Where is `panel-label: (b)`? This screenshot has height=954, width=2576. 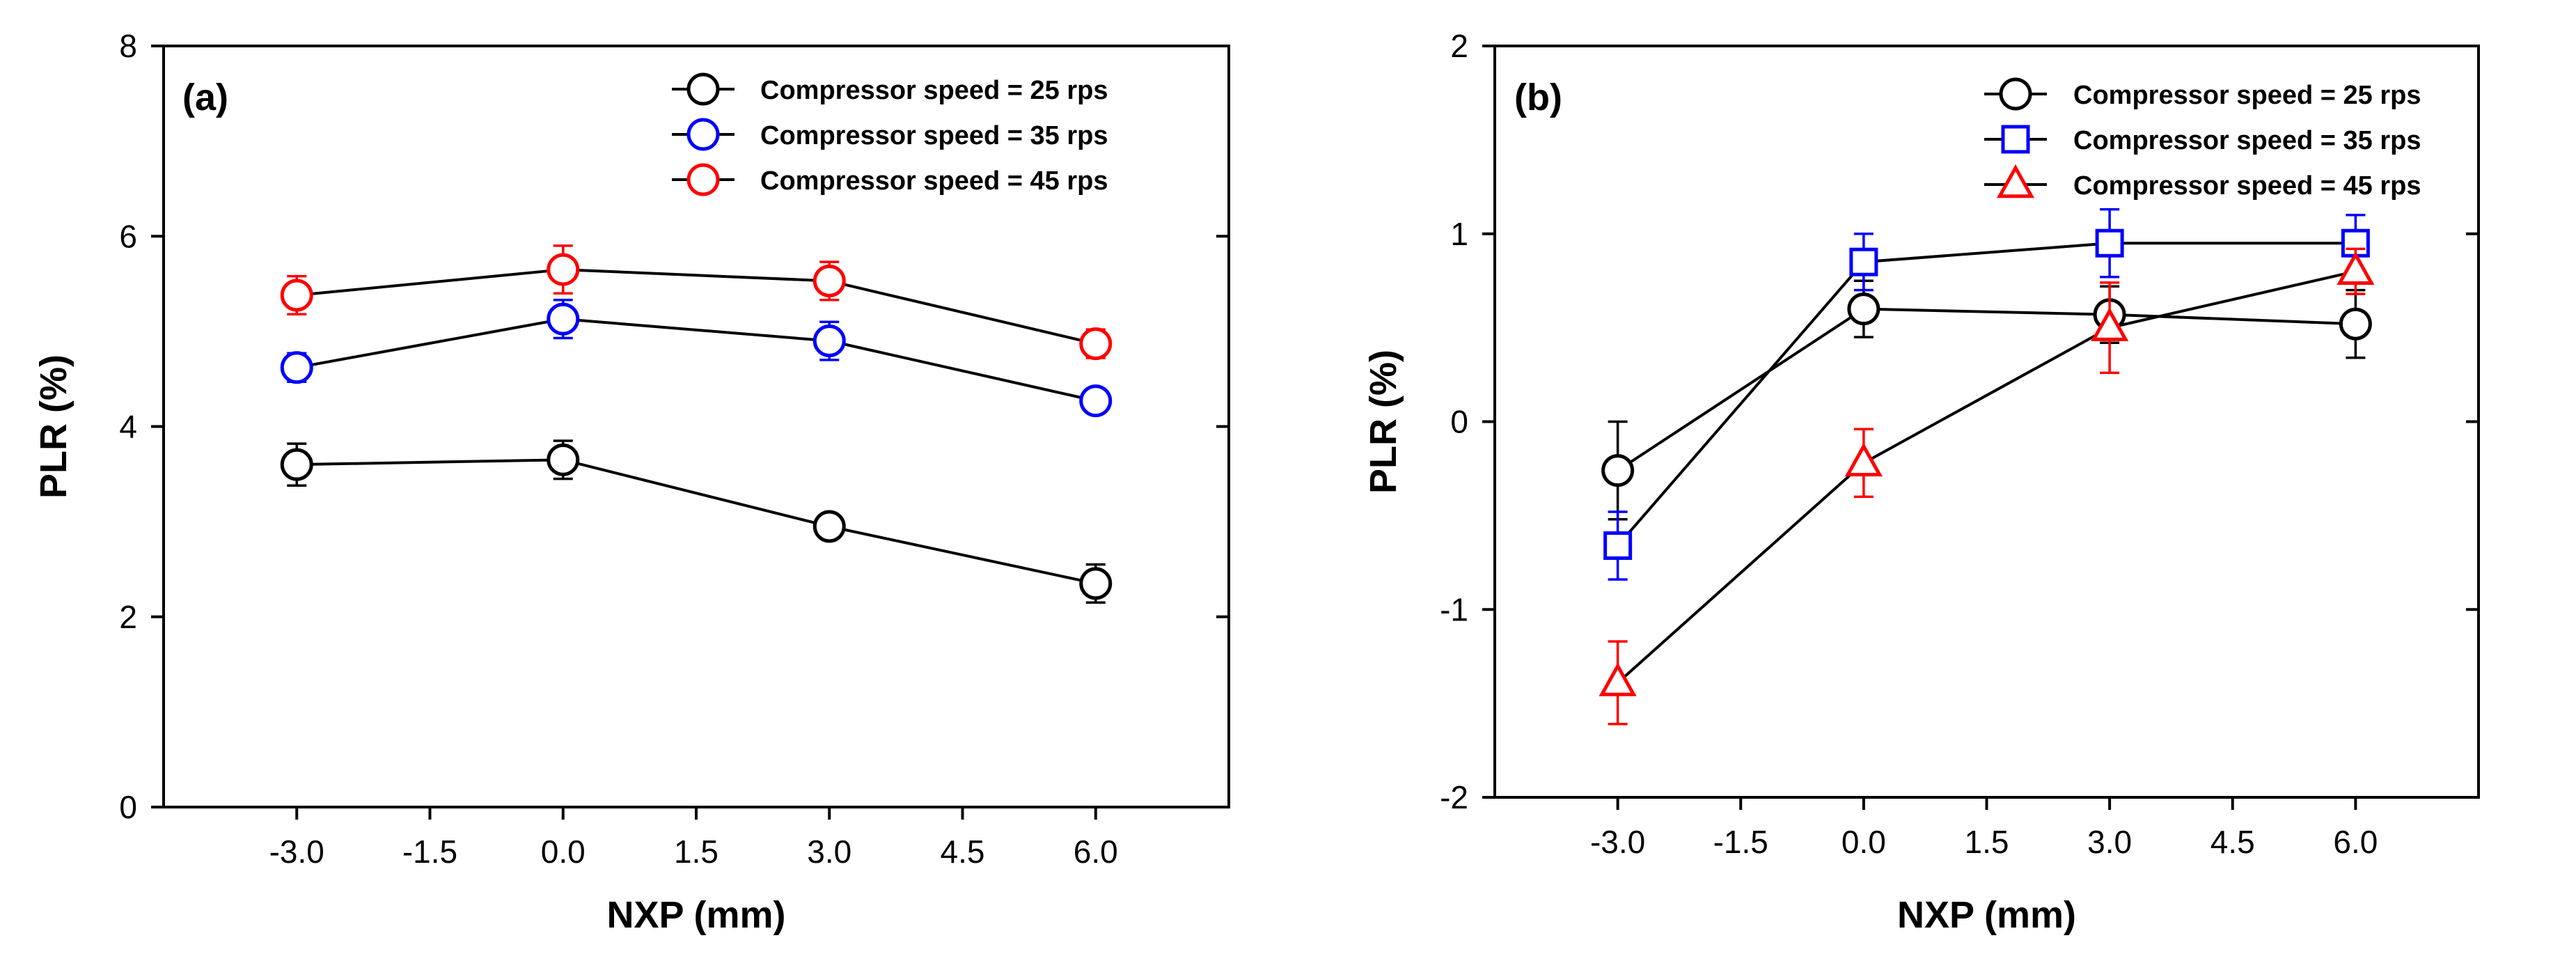
panel-label: (b) is located at coordinates (1538, 97).